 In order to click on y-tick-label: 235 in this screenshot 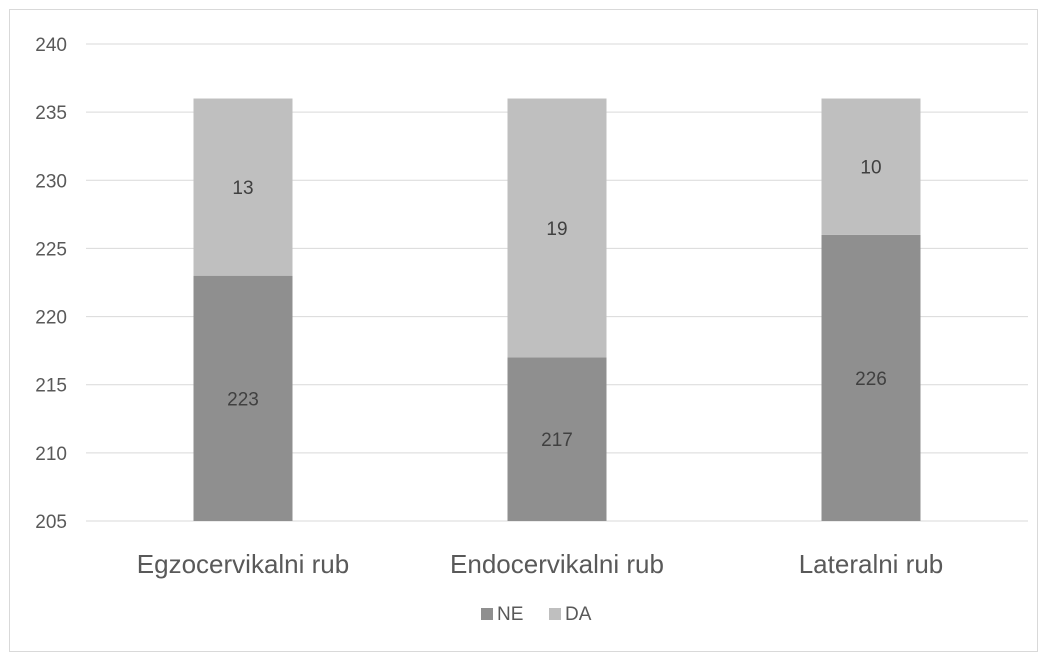, I will do `click(51, 113)`.